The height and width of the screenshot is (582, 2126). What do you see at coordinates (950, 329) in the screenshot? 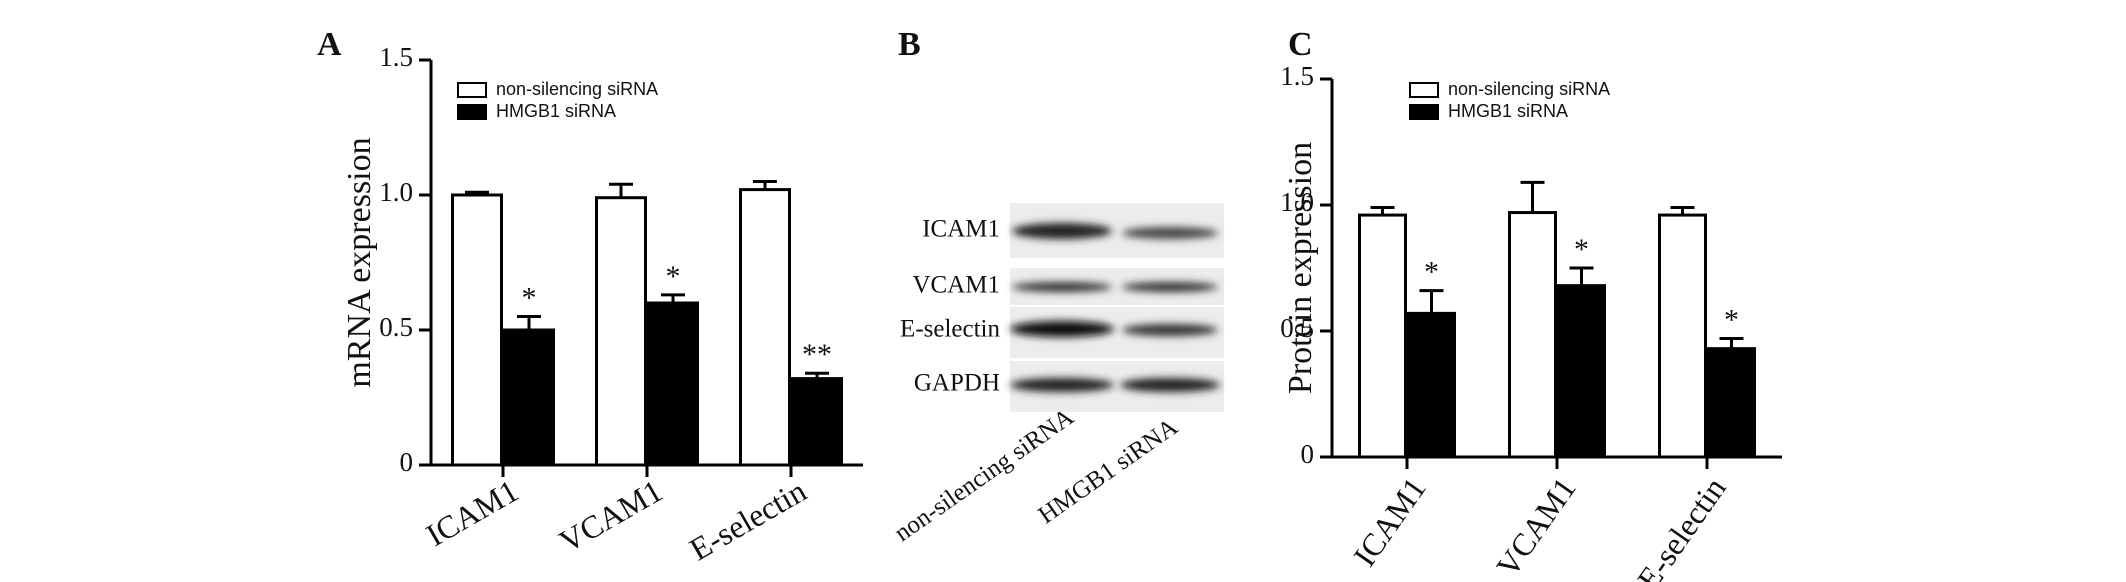
I see `blot-row-label: E-selectin` at bounding box center [950, 329].